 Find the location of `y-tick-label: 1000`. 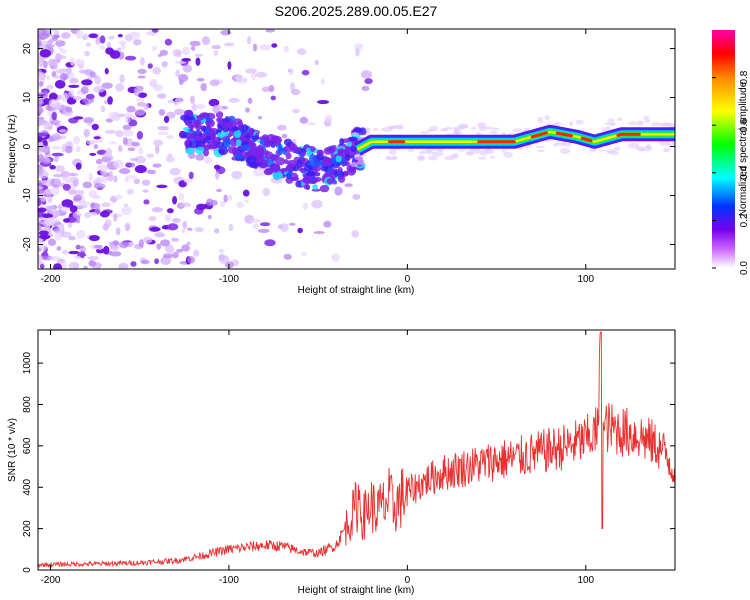

y-tick-label: 1000 is located at coordinates (27, 363).